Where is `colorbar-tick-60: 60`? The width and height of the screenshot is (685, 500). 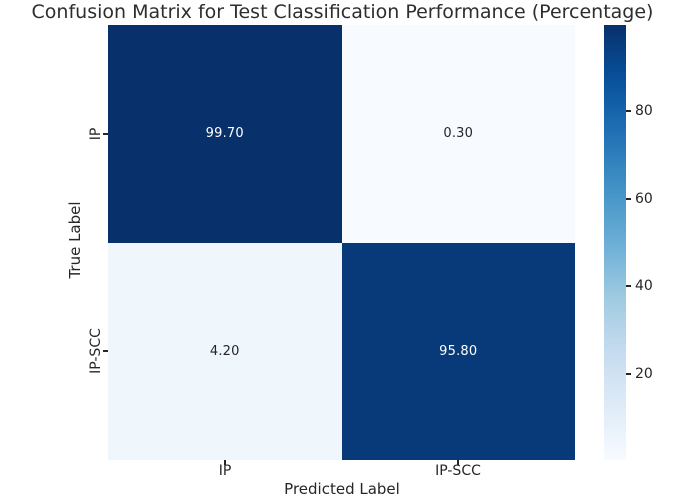 colorbar-tick-60: 60 is located at coordinates (639, 199).